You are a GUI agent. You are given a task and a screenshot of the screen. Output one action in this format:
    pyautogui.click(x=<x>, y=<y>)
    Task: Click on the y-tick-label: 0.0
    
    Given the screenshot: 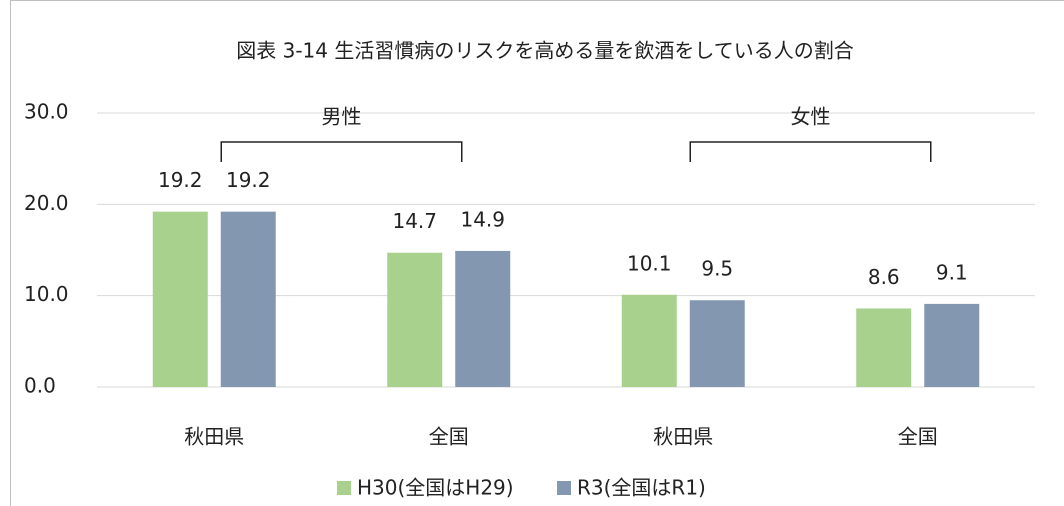 What is the action you would take?
    pyautogui.click(x=40, y=386)
    